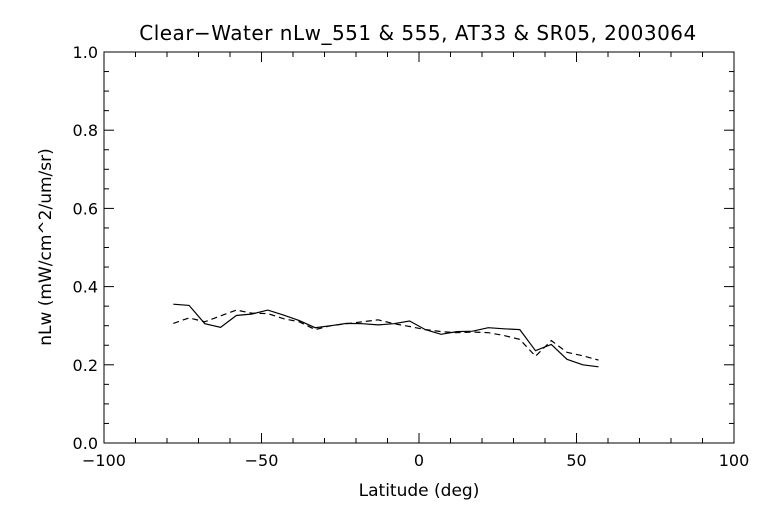 The height and width of the screenshot is (512, 768). What do you see at coordinates (104, 460) in the screenshot?
I see `x-tick-label: −100` at bounding box center [104, 460].